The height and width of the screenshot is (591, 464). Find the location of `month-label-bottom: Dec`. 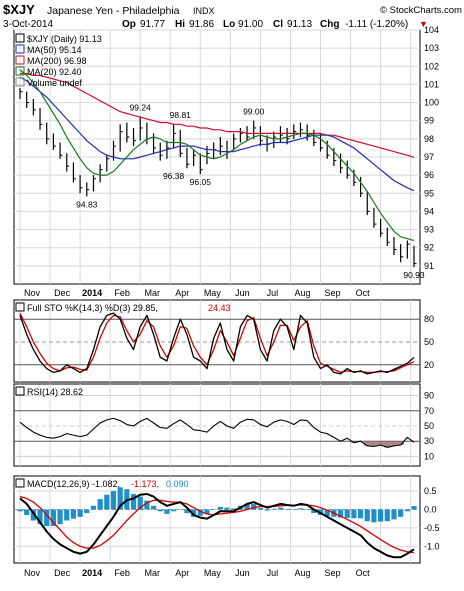

month-label-bottom: Dec is located at coordinates (62, 573).